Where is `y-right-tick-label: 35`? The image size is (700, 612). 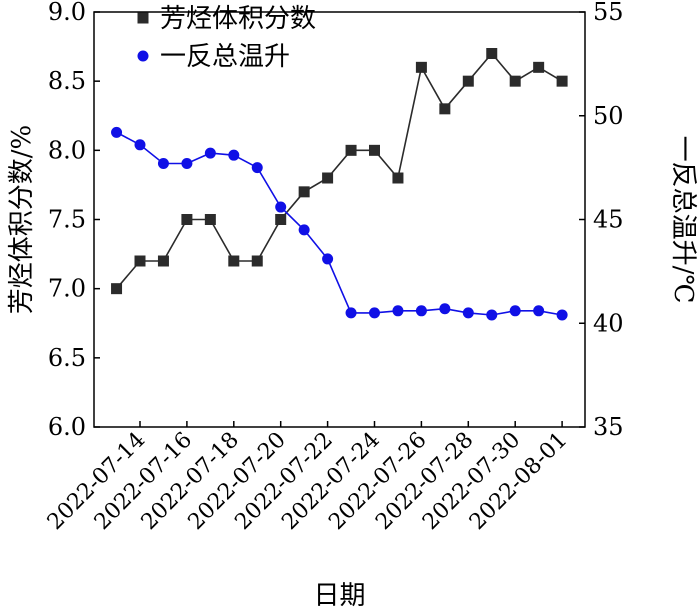
y-right-tick-label: 35 is located at coordinates (608, 427).